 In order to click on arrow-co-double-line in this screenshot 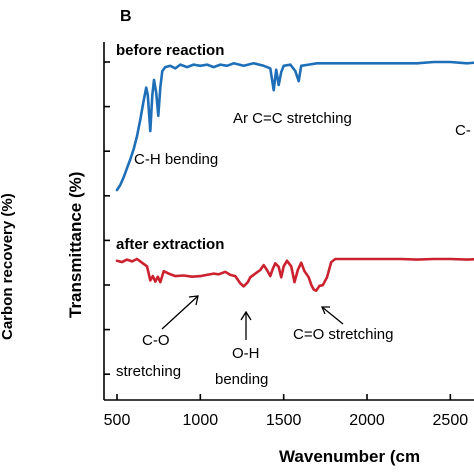, I will do `click(332, 315)`.